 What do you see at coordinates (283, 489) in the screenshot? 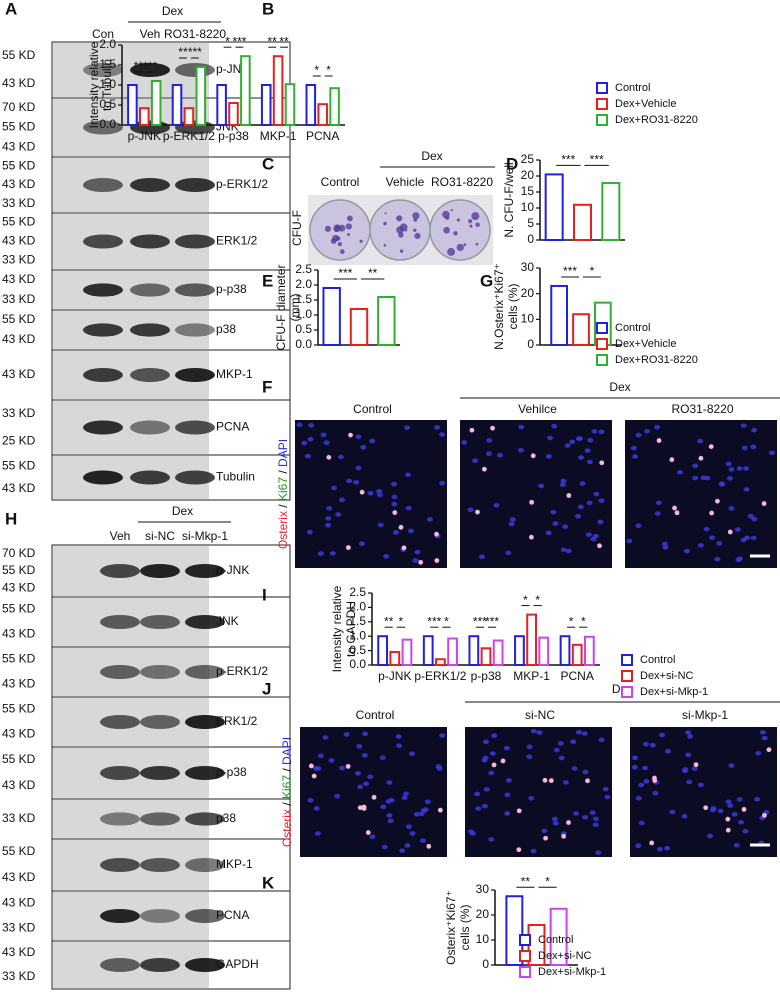
I see `stain-name: Ki67` at bounding box center [283, 489].